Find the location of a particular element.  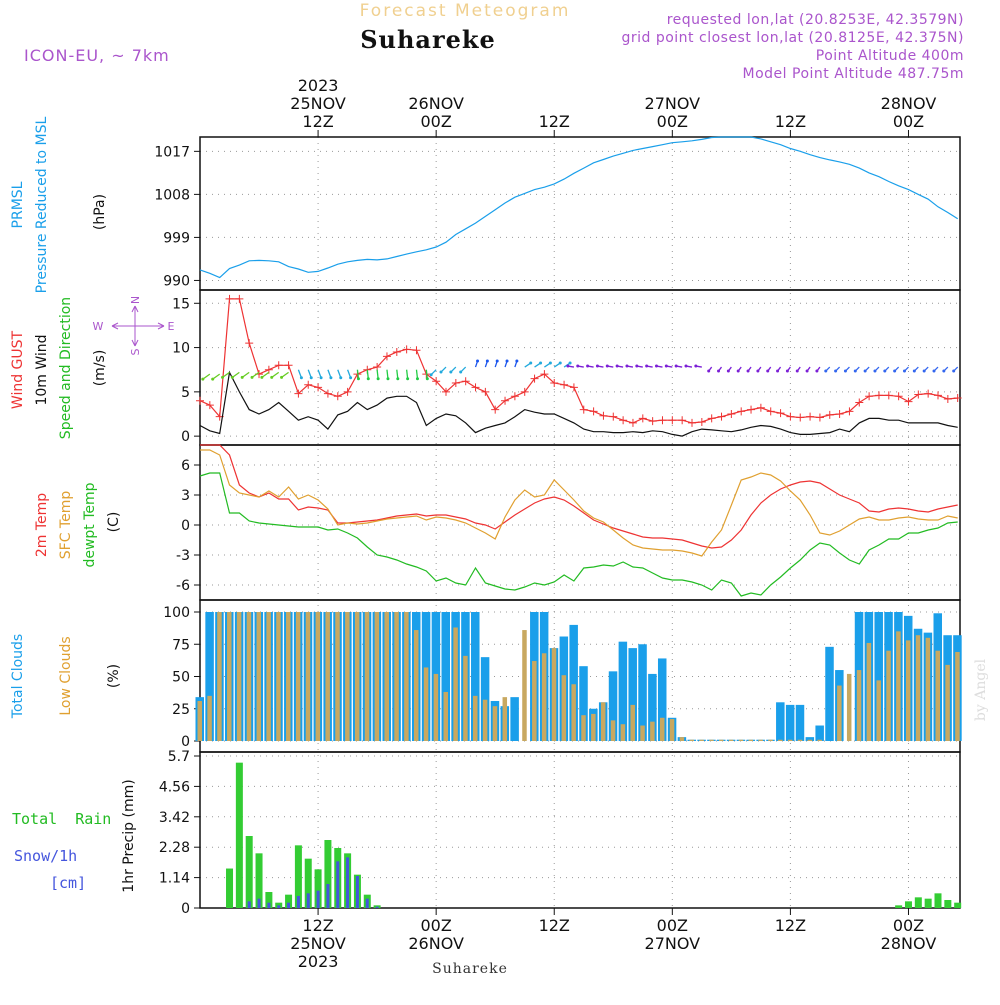

compass-n: N is located at coordinates (135, 300).